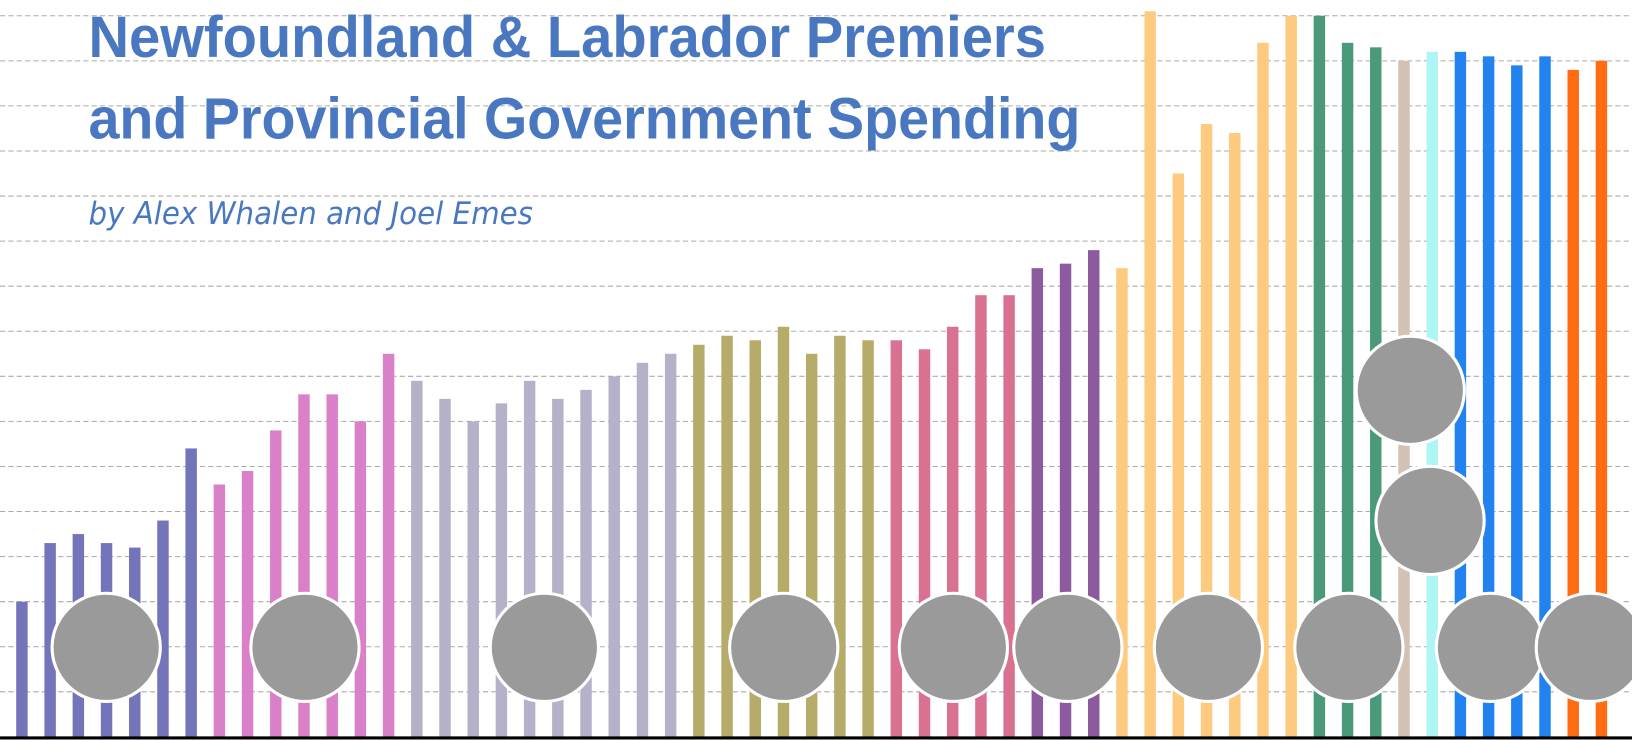 Image resolution: width=1632 pixels, height=740 pixels. Describe the element at coordinates (584, 118) in the screenshot. I see `chart-title: and Provincial Government Spending` at that location.